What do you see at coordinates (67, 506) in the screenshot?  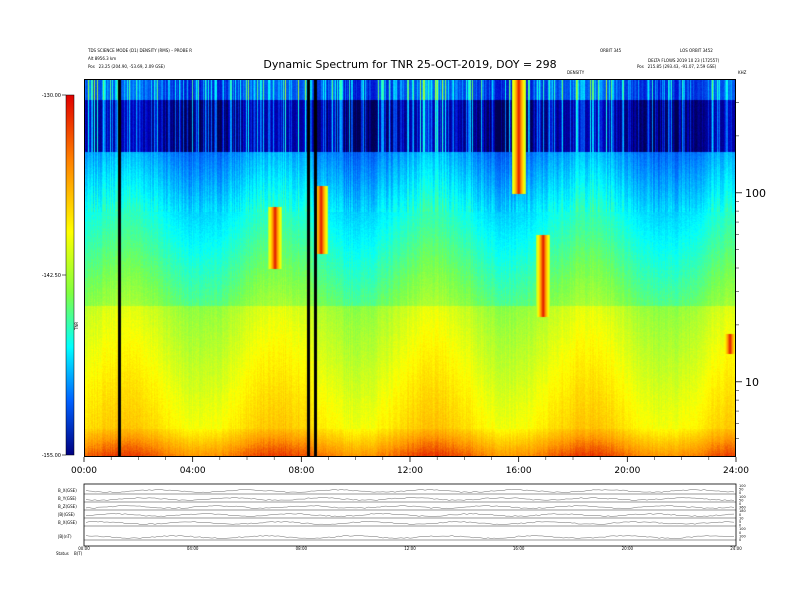 I see `bottom-row-label: B_Z(GSE)` at bounding box center [67, 506].